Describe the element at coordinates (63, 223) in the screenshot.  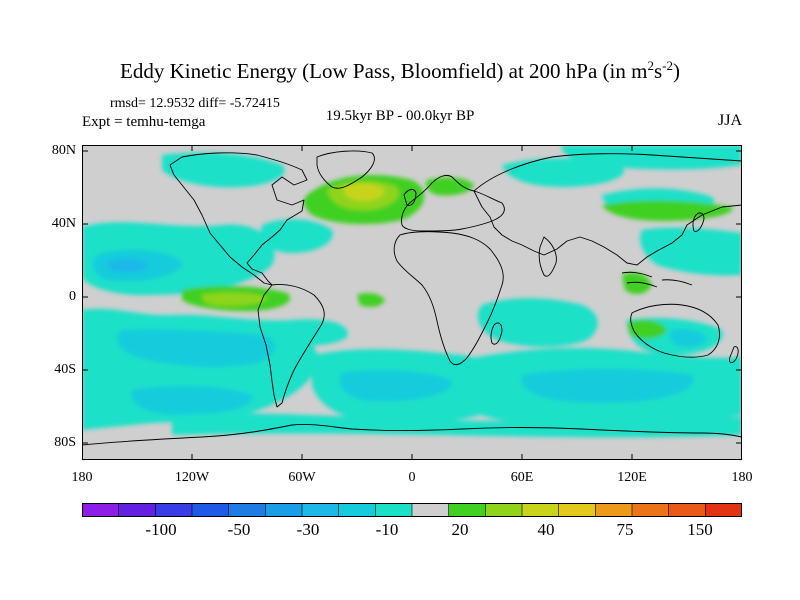
I see `y-label-40n: 40N` at that location.